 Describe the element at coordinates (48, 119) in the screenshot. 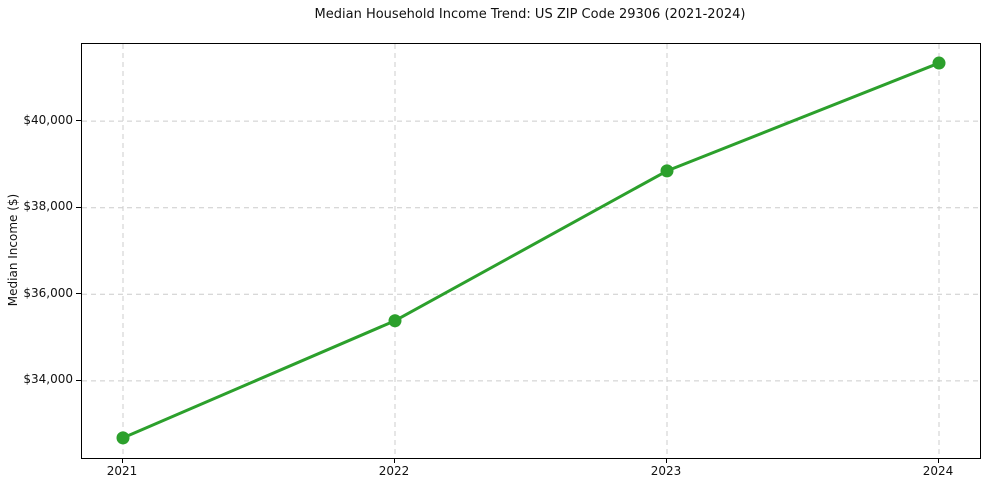

I see `y-tick-label: $40,000` at that location.